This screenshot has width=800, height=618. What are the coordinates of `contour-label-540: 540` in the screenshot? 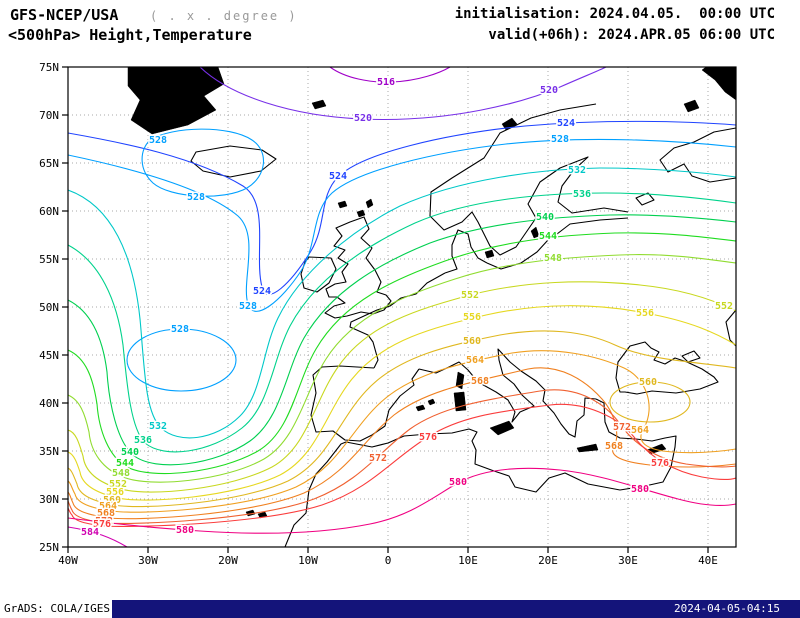 It's located at (130, 452).